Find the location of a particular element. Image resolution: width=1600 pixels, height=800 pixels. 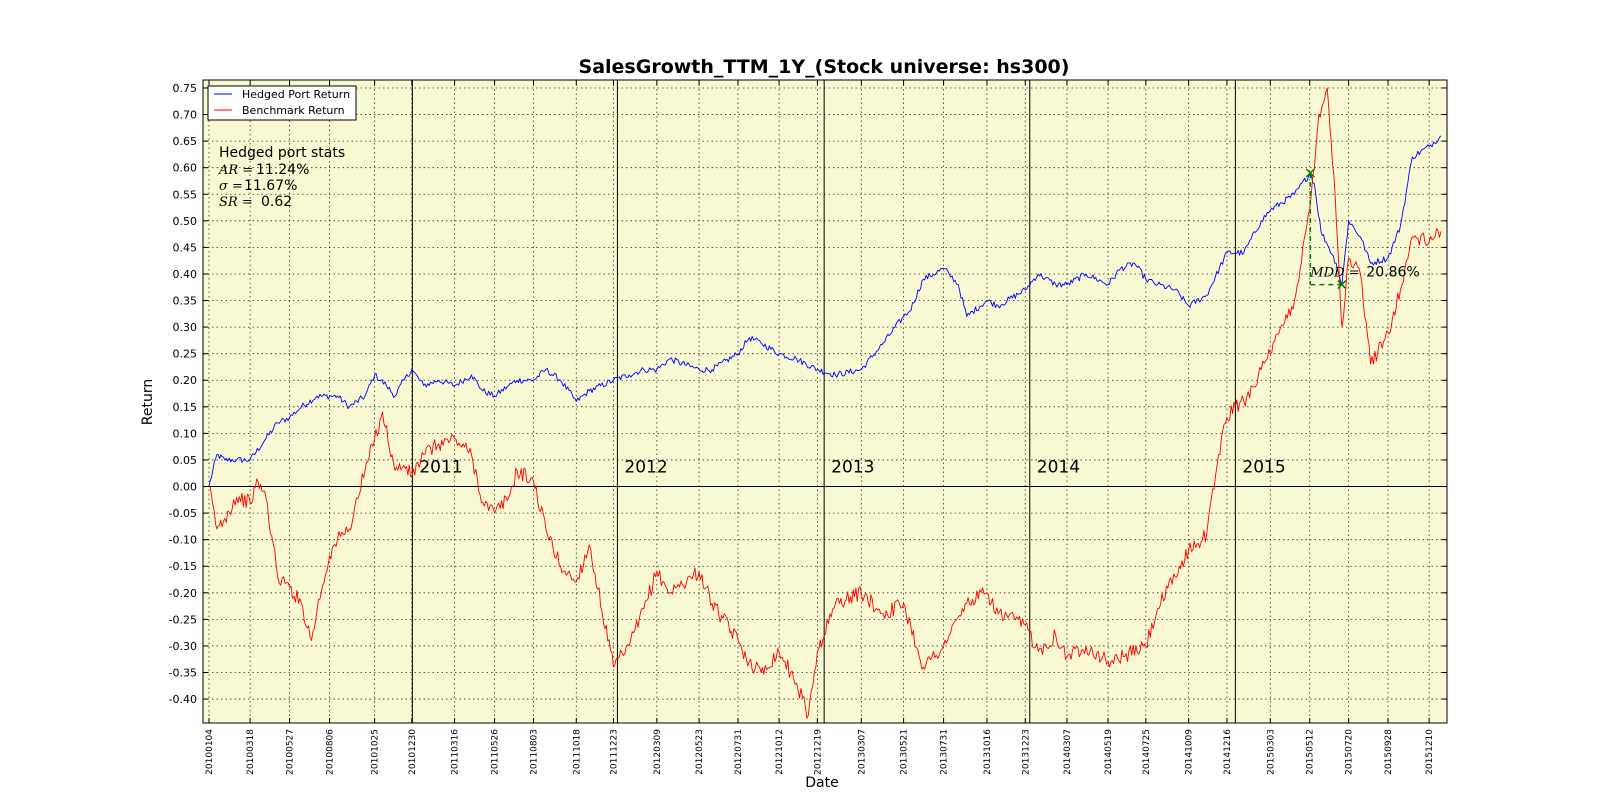

x-tick-label: 20111018 is located at coordinates (577, 752).